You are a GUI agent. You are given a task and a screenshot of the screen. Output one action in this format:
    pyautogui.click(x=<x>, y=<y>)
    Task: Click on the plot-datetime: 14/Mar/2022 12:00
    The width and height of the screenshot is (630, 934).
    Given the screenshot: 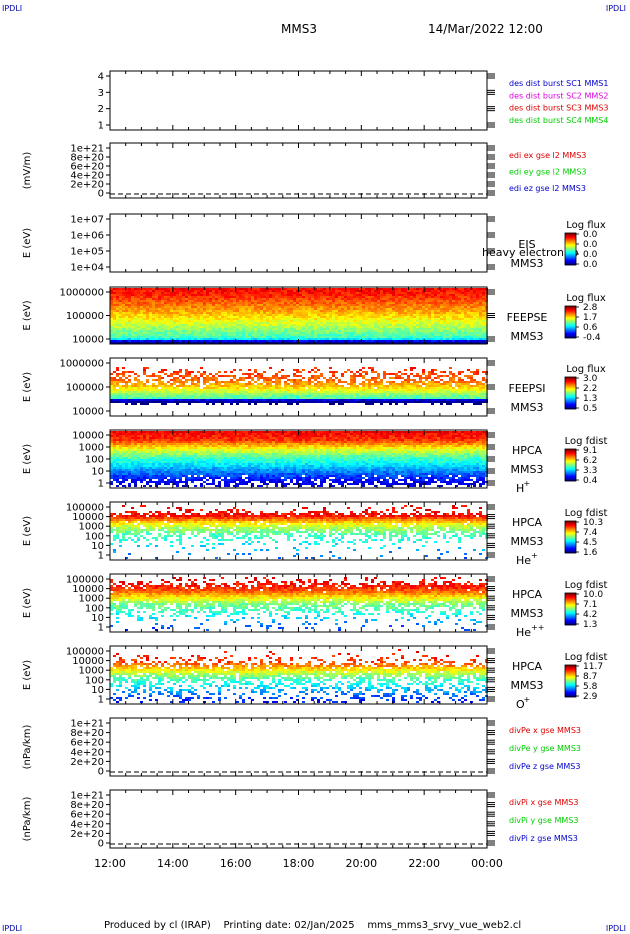 What is the action you would take?
    pyautogui.click(x=485, y=29)
    